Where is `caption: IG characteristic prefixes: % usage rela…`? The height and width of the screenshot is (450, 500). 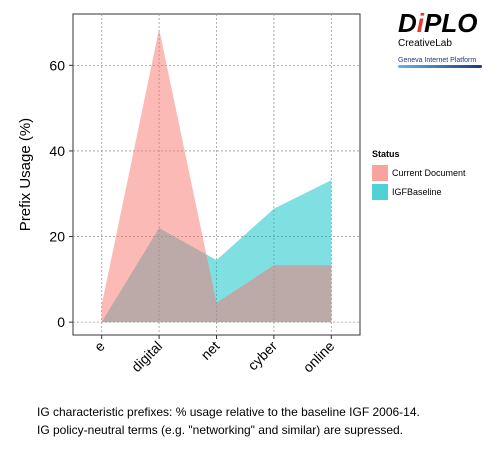 caption: IG characteristic prefixes: % usage rela… is located at coordinates (228, 421).